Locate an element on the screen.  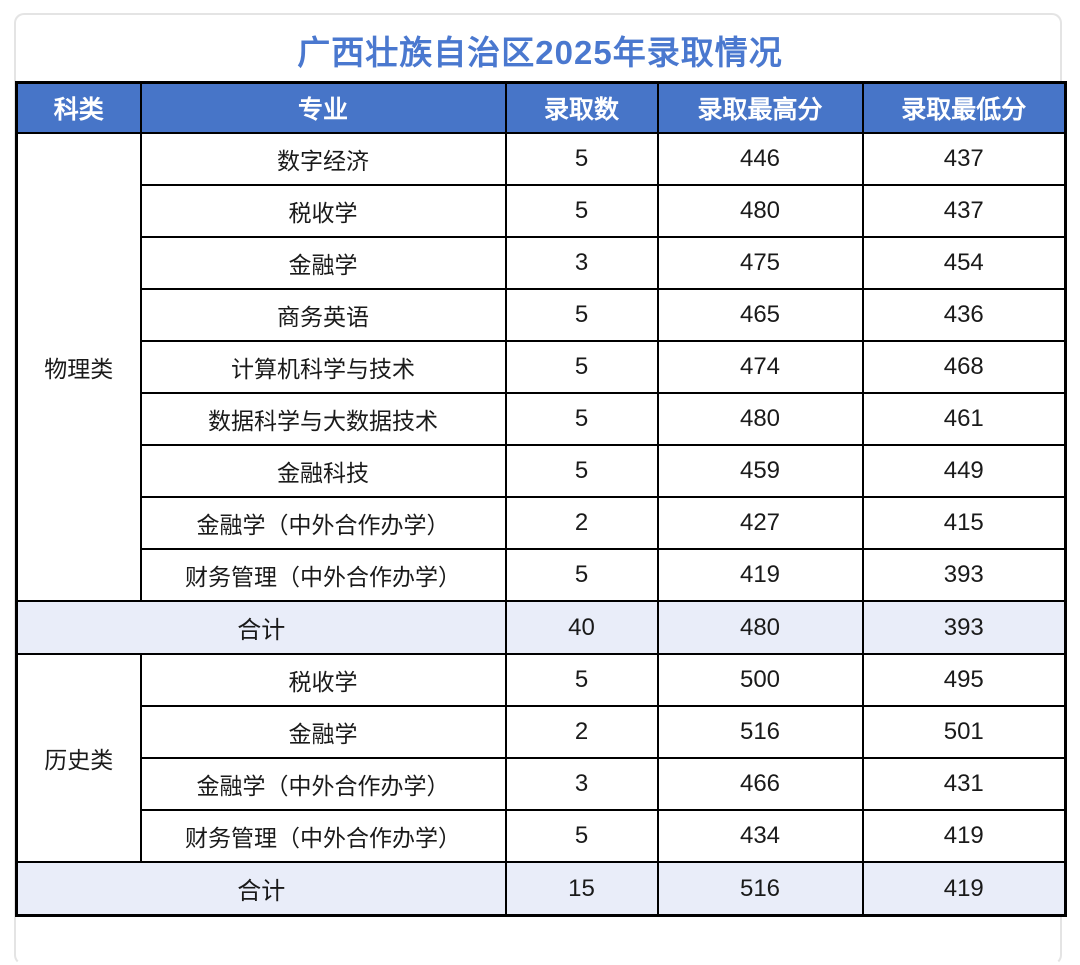
major-row: 金融学 3 475 454 is located at coordinates (542, 263).